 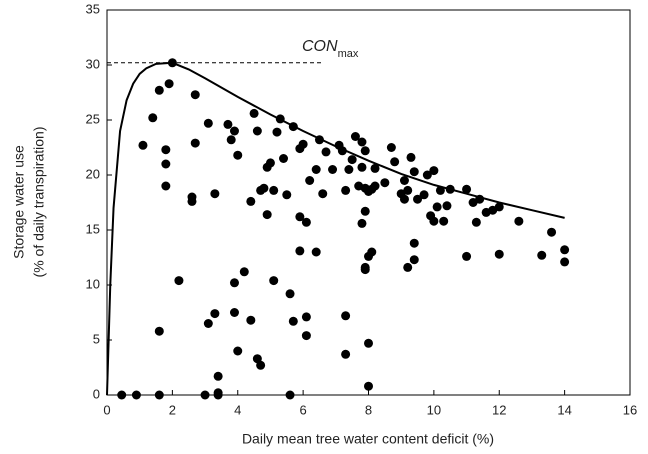 What do you see at coordinates (368, 409) in the screenshot?
I see `x-tick-label: 8` at bounding box center [368, 409].